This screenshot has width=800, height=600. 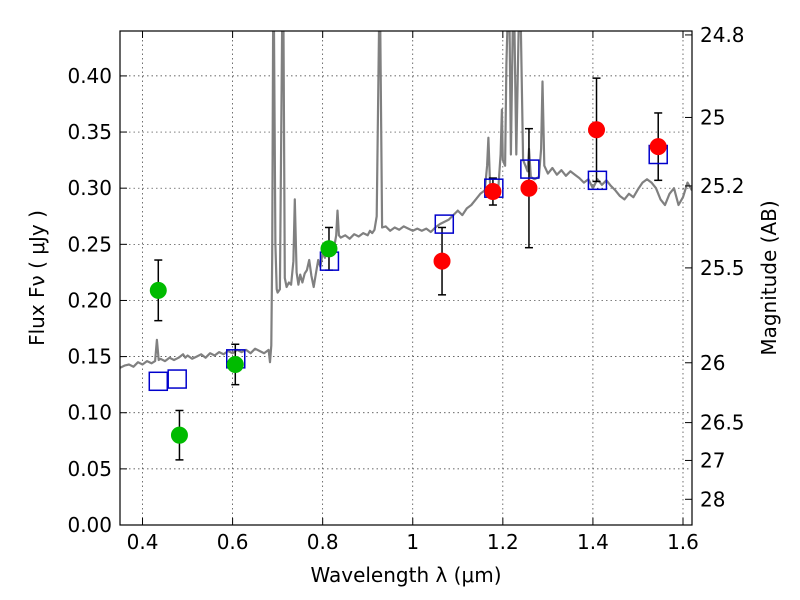 What do you see at coordinates (712, 460) in the screenshot?
I see `right-tick-label: 27` at bounding box center [712, 460].